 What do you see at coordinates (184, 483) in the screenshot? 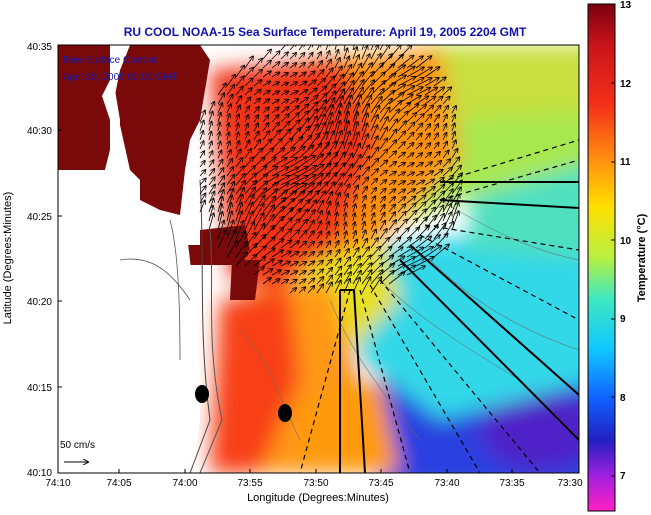
I see `x-tick-label: 74:00` at bounding box center [184, 483].